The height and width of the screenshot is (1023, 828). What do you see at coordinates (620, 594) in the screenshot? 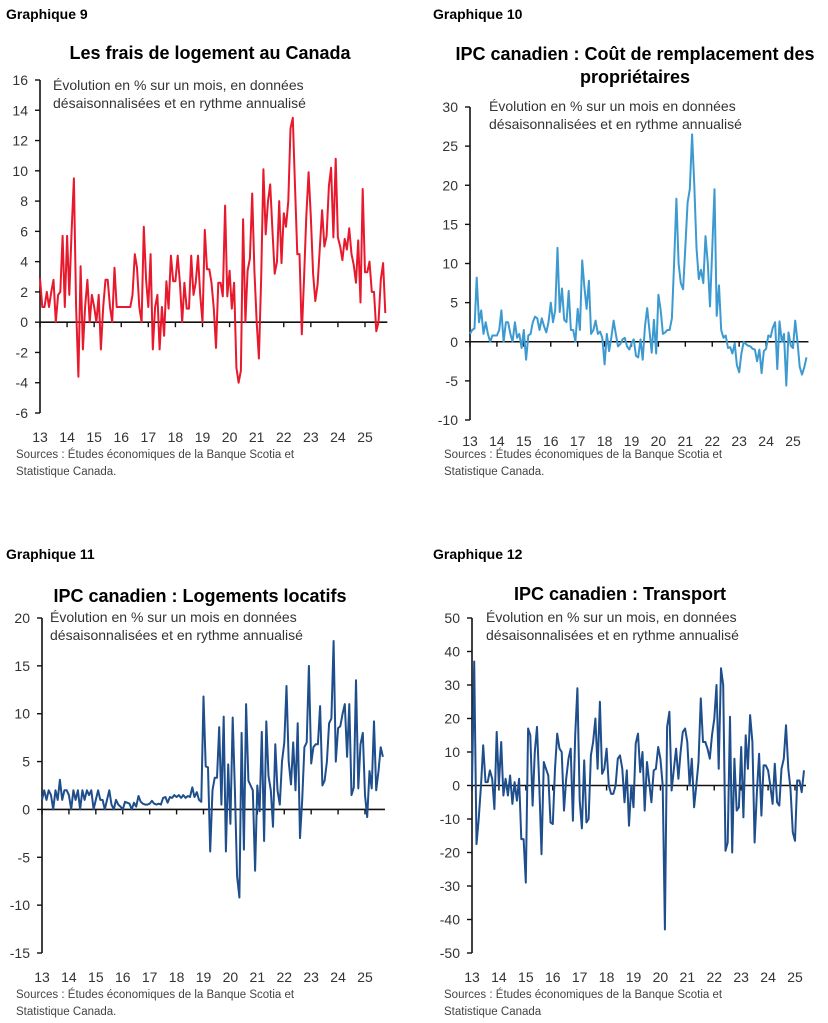
I see `chart-title: IPC canadien : Transport` at bounding box center [620, 594].